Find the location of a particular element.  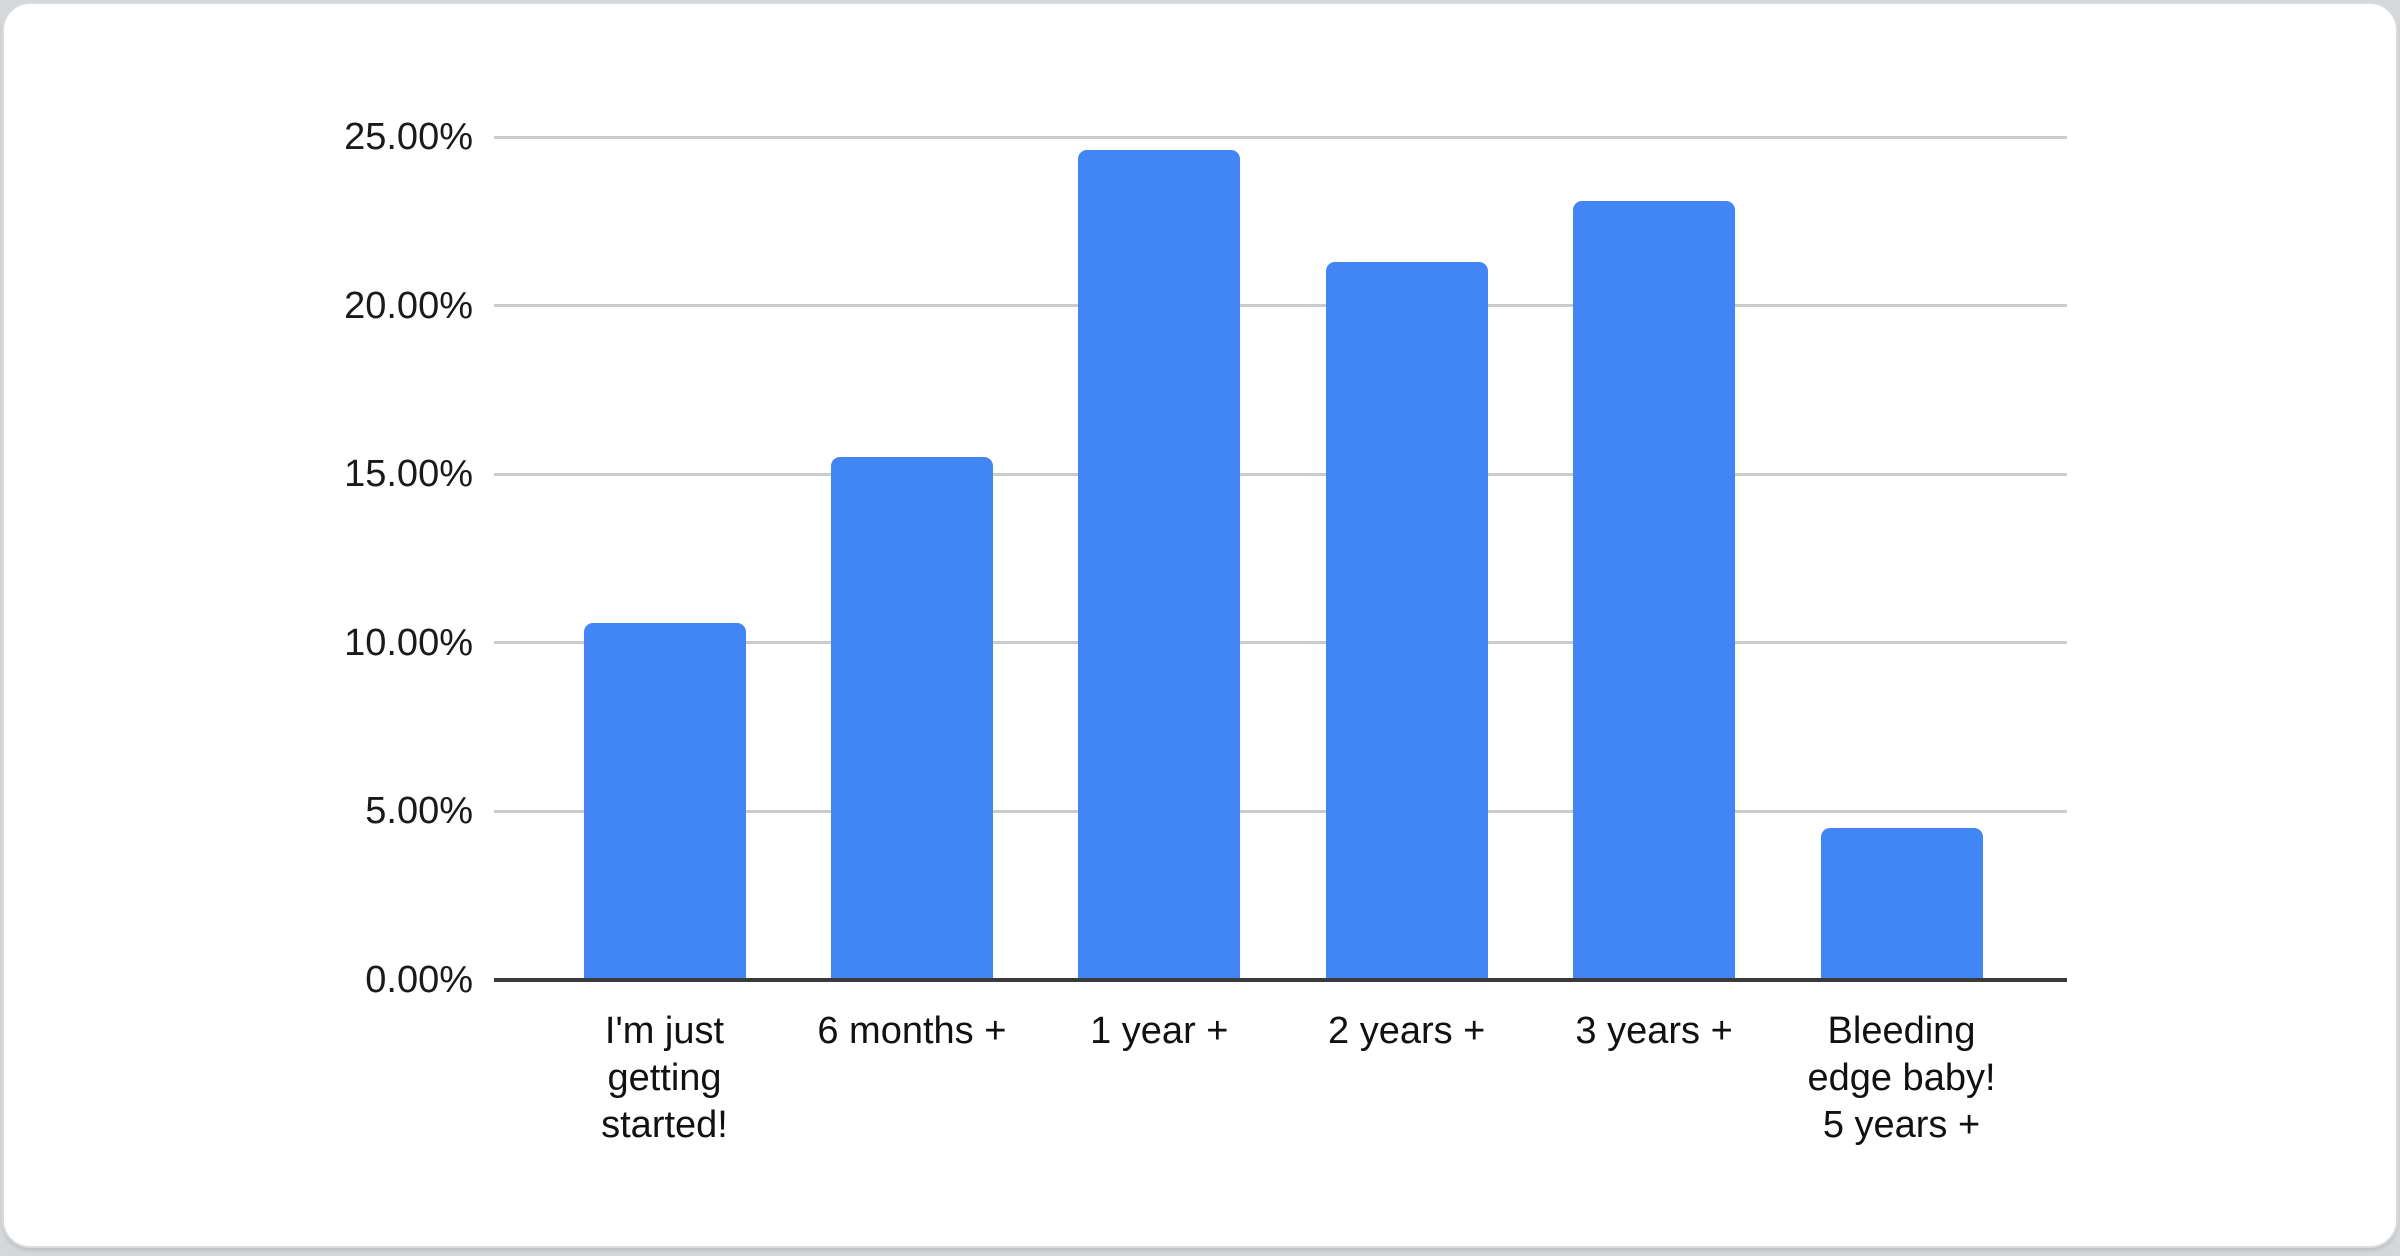

category-label-line: edge baby! is located at coordinates (1901, 1078).